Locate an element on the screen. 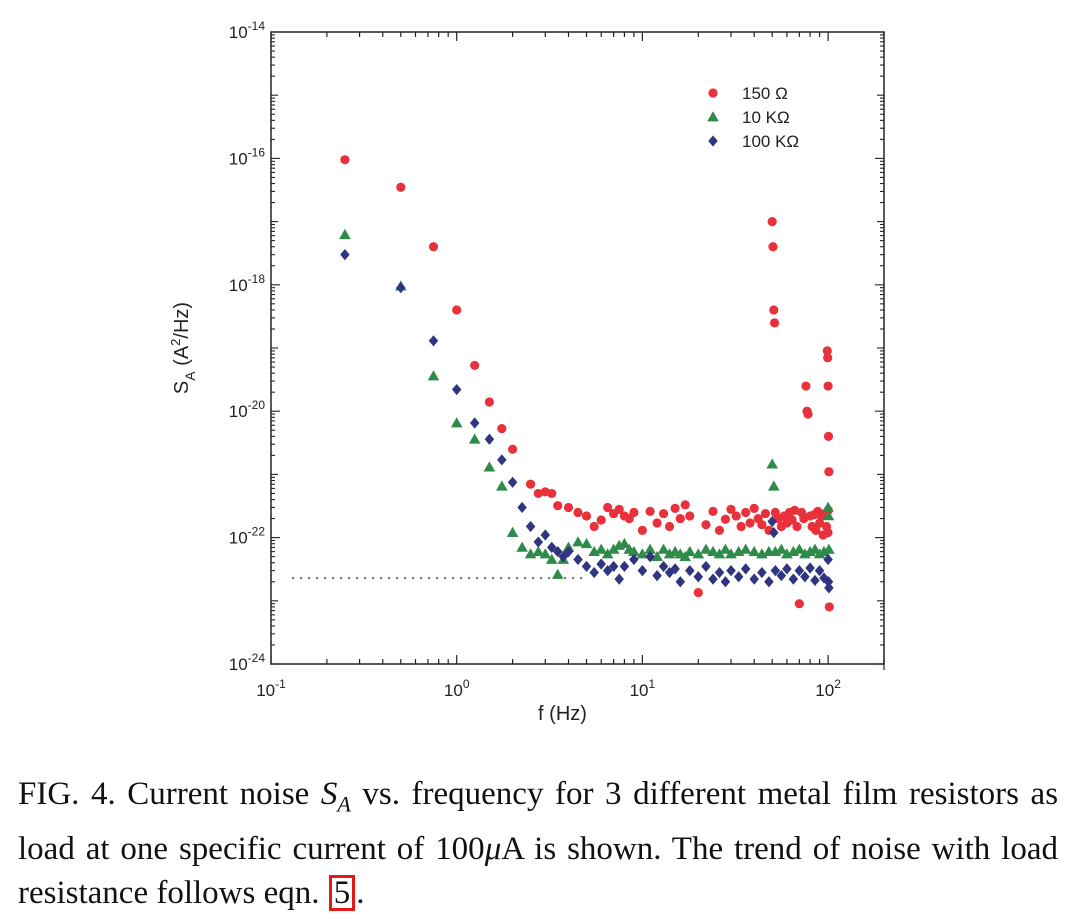  legend-label: 150 Ω is located at coordinates (765, 93).